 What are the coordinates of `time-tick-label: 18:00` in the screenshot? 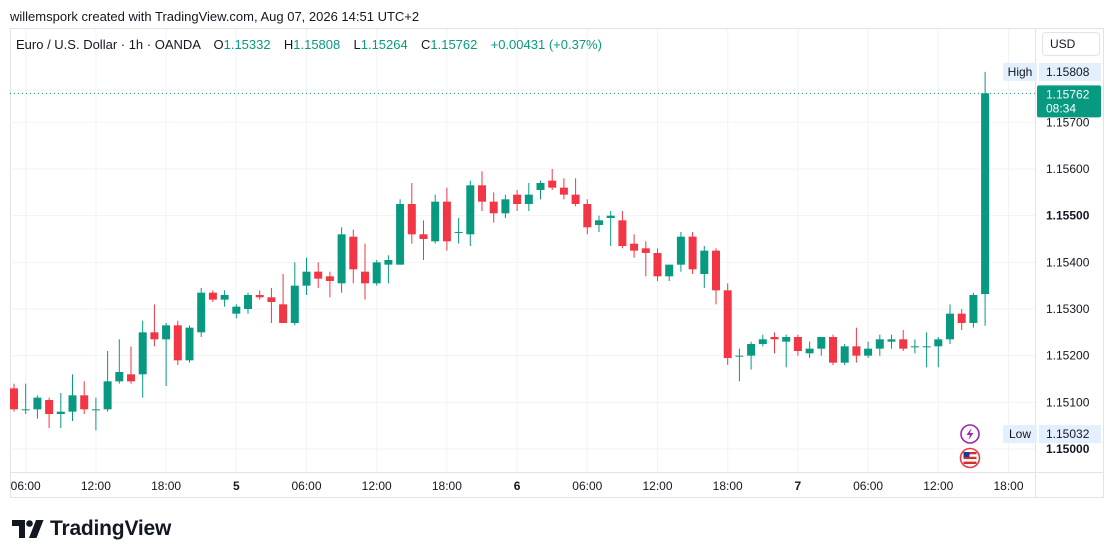 It's located at (166, 486).